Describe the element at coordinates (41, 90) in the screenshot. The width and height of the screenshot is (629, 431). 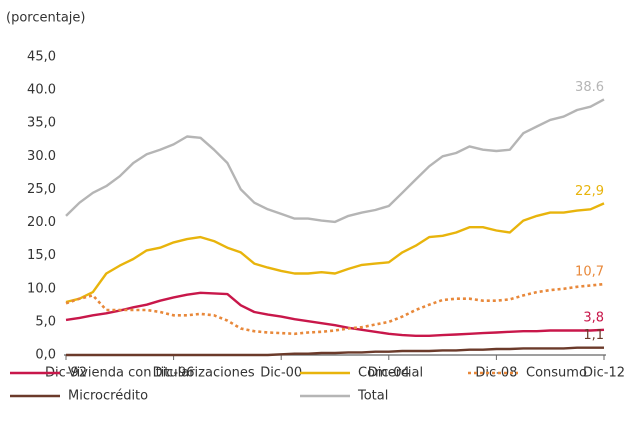
I see `y-tick-label: 40.0` at that location.